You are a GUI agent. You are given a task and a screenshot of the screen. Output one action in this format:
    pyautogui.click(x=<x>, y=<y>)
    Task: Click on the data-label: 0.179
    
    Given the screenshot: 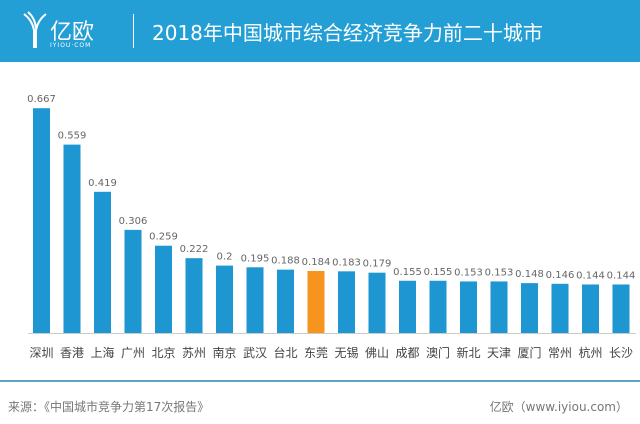 What is the action you would take?
    pyautogui.click(x=377, y=264)
    